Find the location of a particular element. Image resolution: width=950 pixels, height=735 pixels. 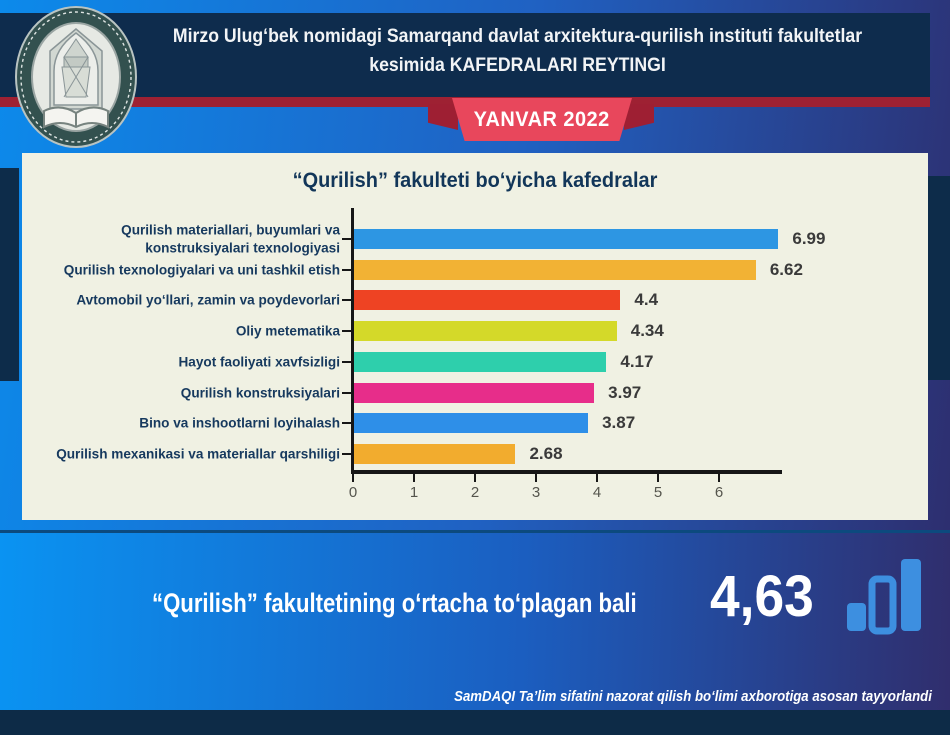

bar-category-label: Qurilish konstruksiyalari is located at coordinates (260, 391).